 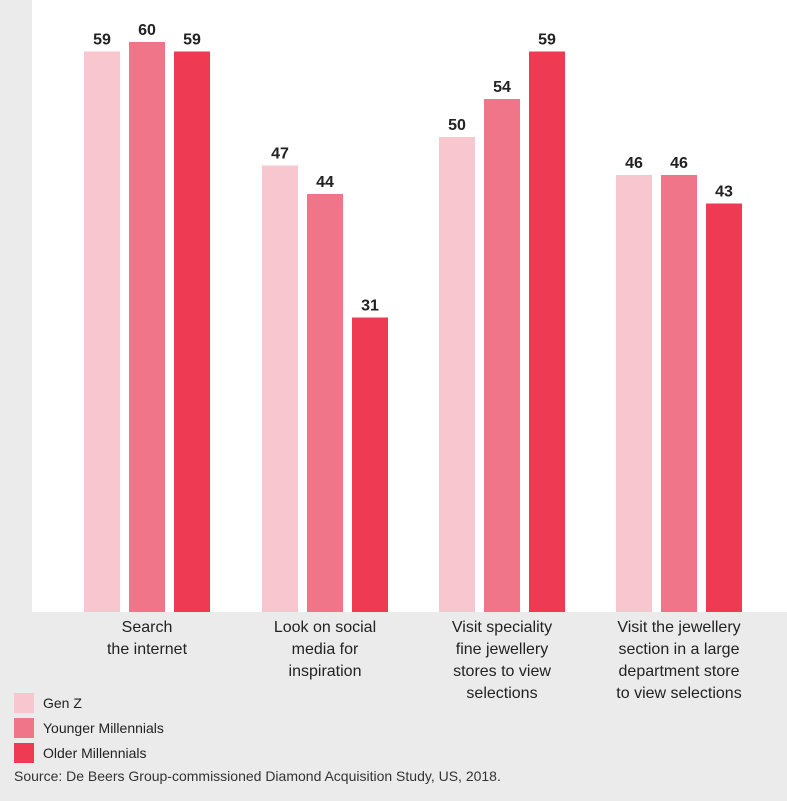 What do you see at coordinates (325, 627) in the screenshot?
I see `category-label-look-on-social-media-line-1: Look on social` at bounding box center [325, 627].